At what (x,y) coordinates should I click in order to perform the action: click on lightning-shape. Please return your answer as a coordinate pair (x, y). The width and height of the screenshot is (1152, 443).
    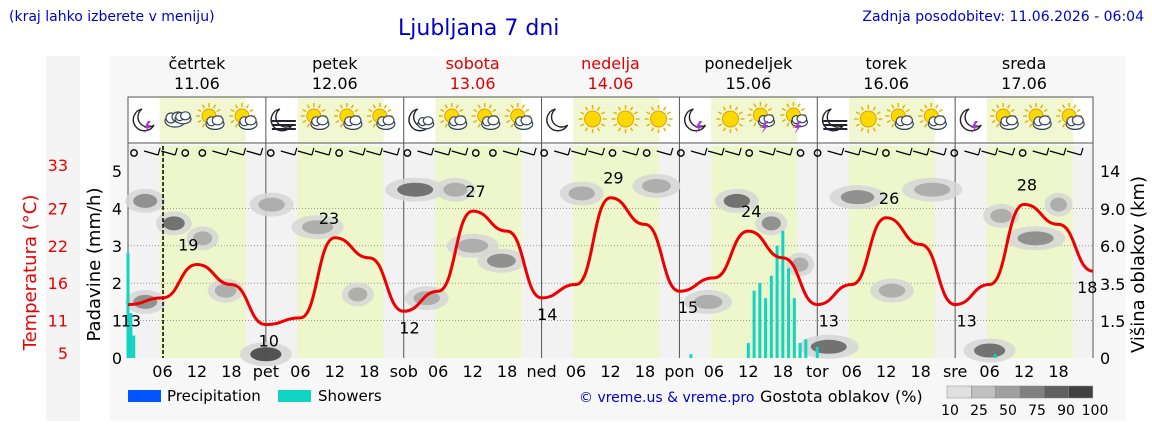
    Looking at the image, I should click on (147, 127).